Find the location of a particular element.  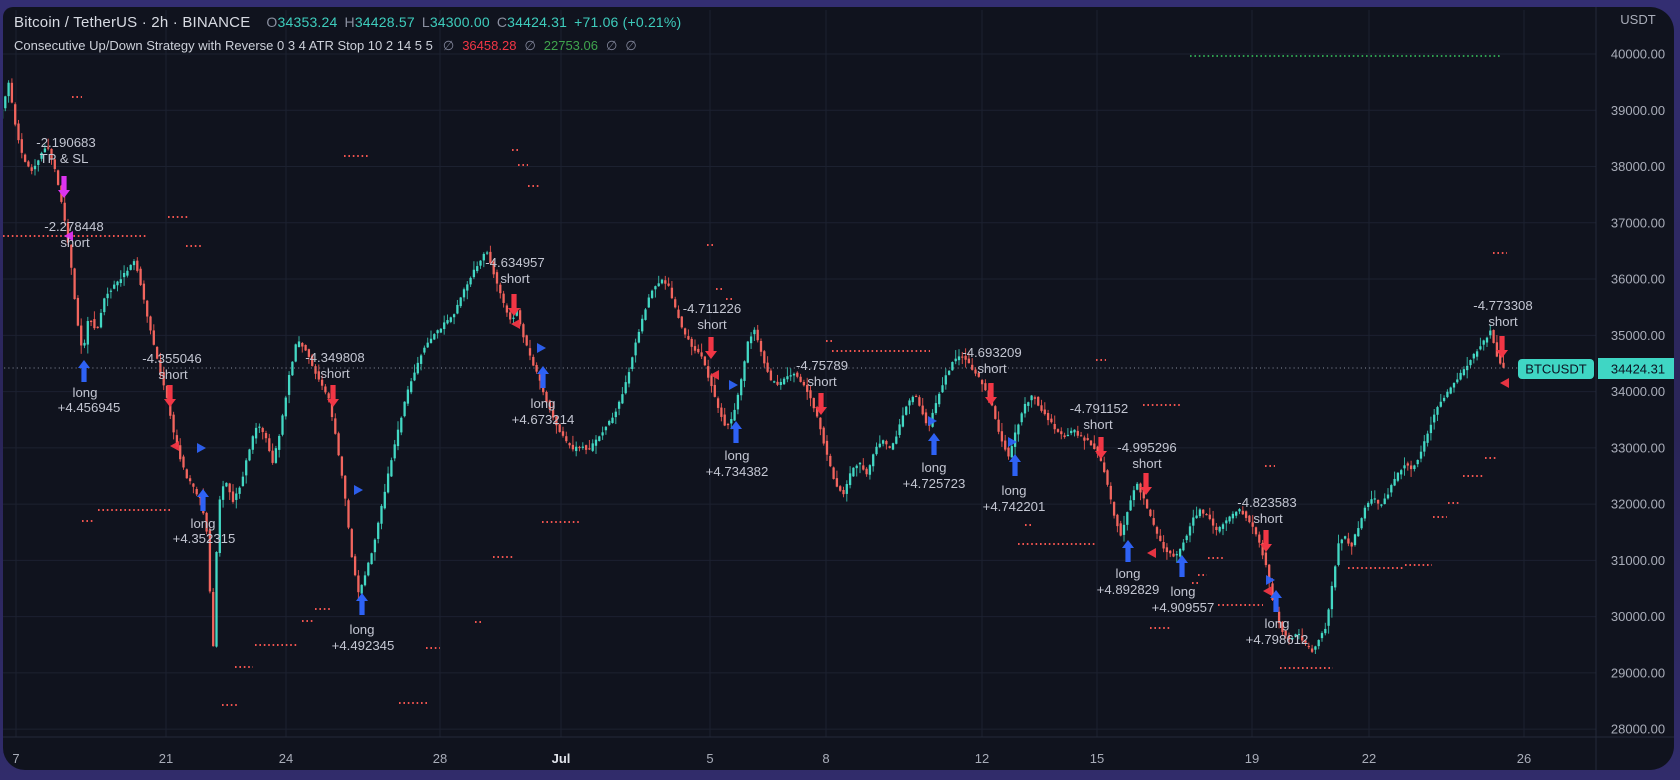

trade-label: -4.995296 is located at coordinates (1146, 447).